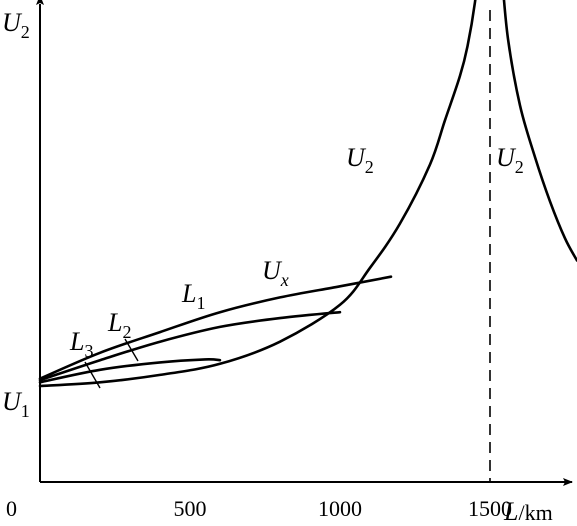 This screenshot has height=526, width=577. What do you see at coordinates (340, 508) in the screenshot?
I see `x-tick-1000: 1000` at bounding box center [340, 508].